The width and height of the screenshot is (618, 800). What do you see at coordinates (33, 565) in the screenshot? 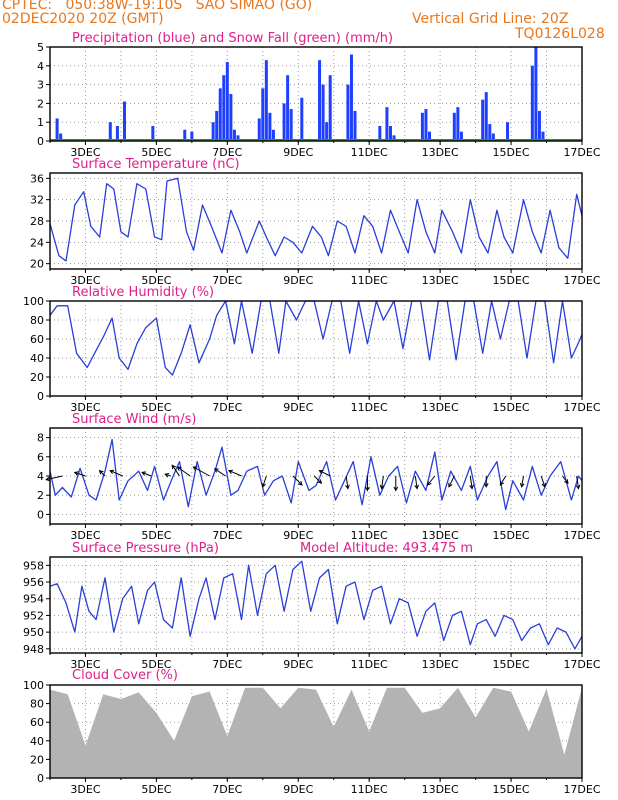
I see `y-tick-label: 958` at bounding box center [33, 565].